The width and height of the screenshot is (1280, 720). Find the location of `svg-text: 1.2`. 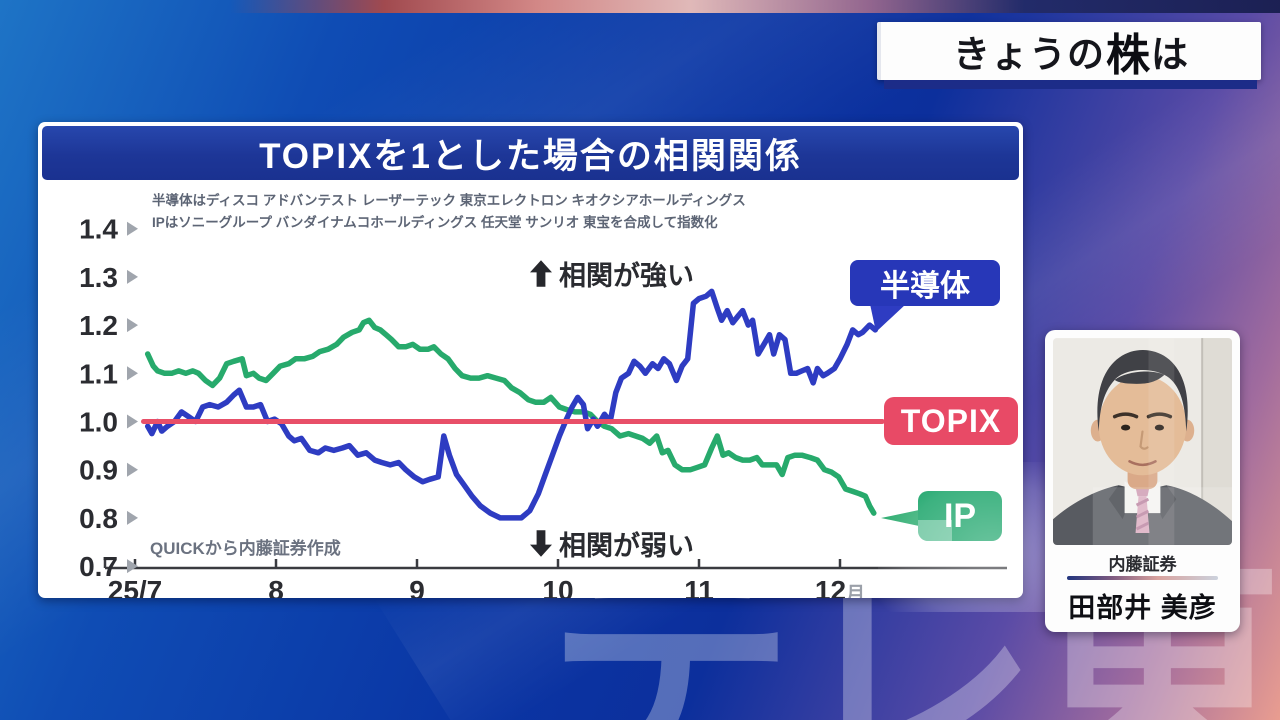

svg-text: 1.2 is located at coordinates (98, 325).